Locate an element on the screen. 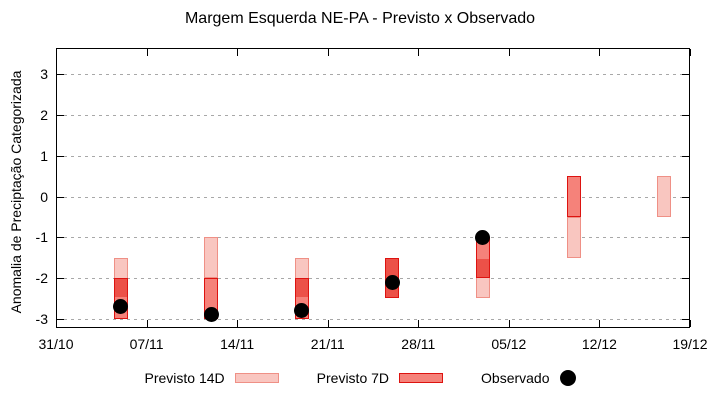  y-tick-label: 0 is located at coordinates (44, 196).